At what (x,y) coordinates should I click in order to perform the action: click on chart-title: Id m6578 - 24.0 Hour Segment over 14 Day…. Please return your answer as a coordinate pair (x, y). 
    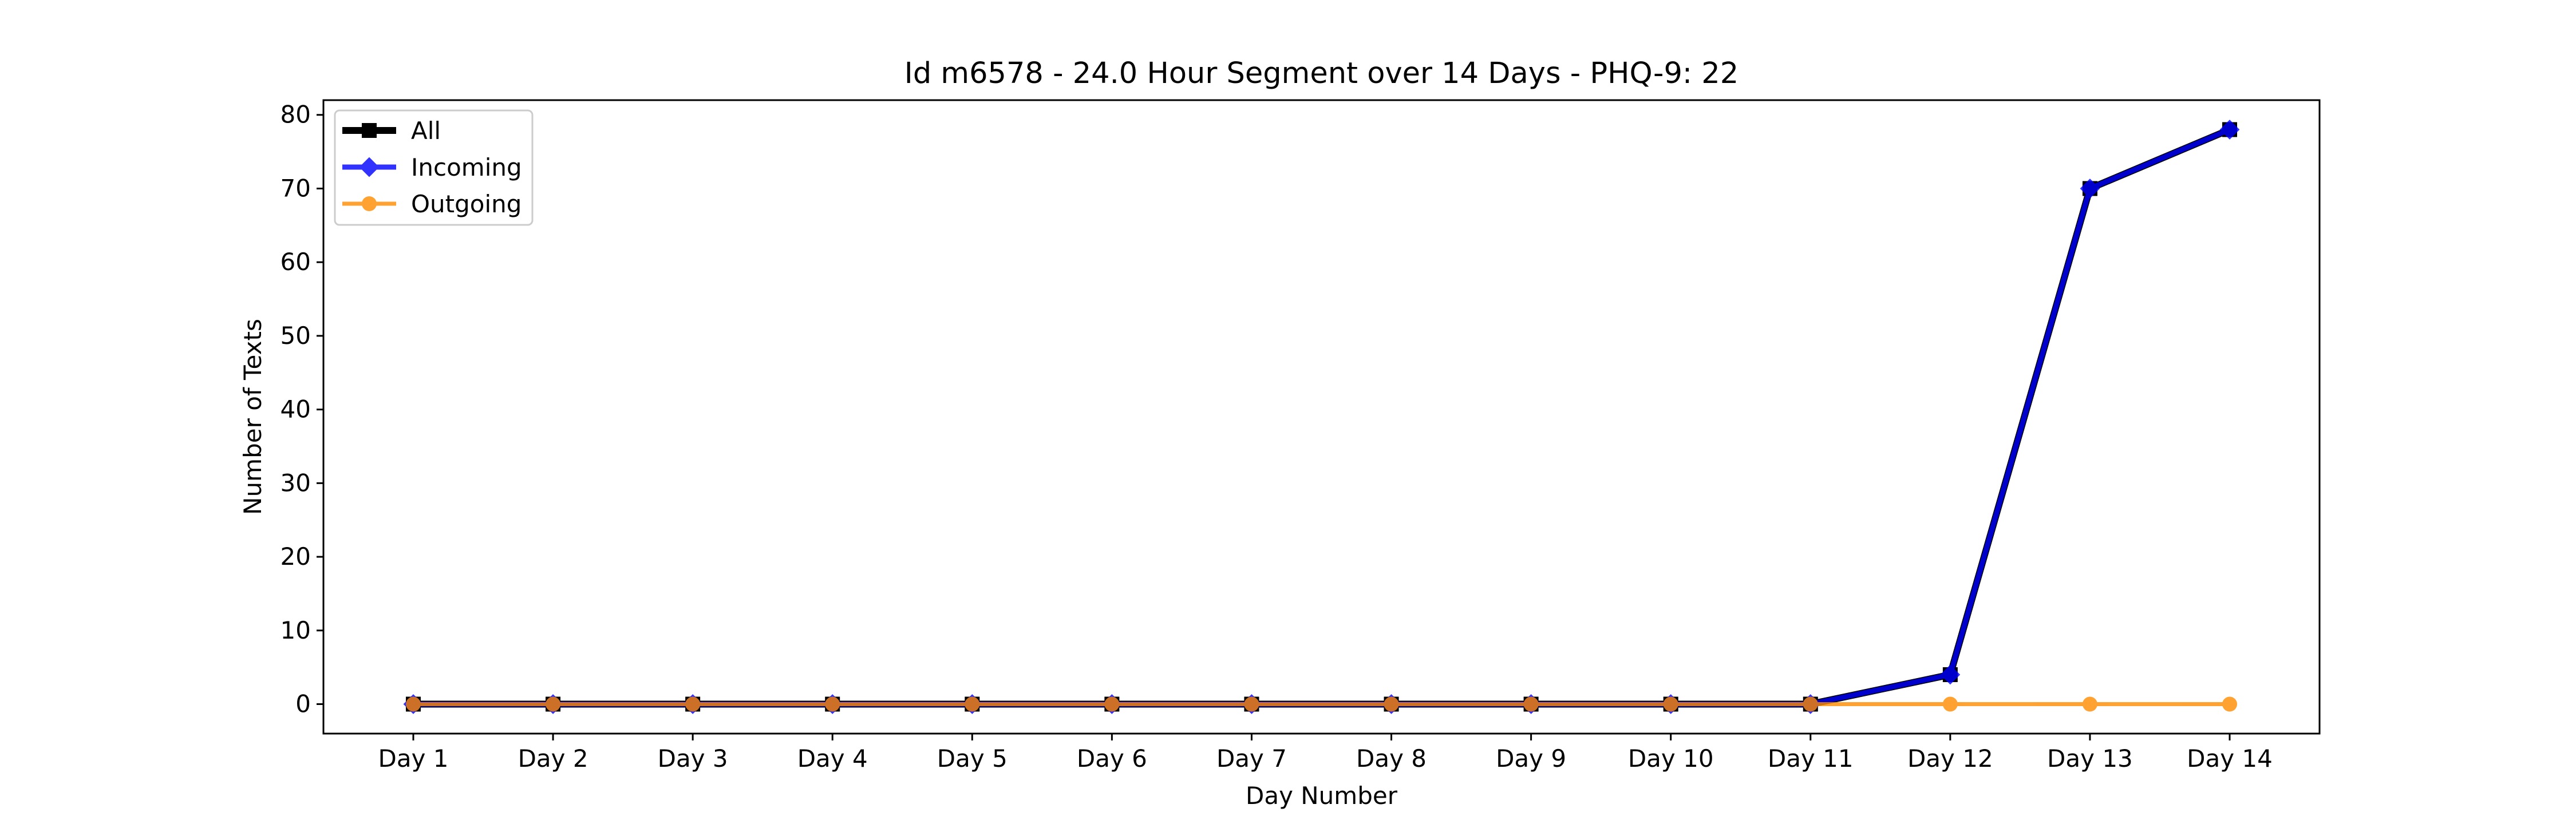
    Looking at the image, I should click on (1322, 73).